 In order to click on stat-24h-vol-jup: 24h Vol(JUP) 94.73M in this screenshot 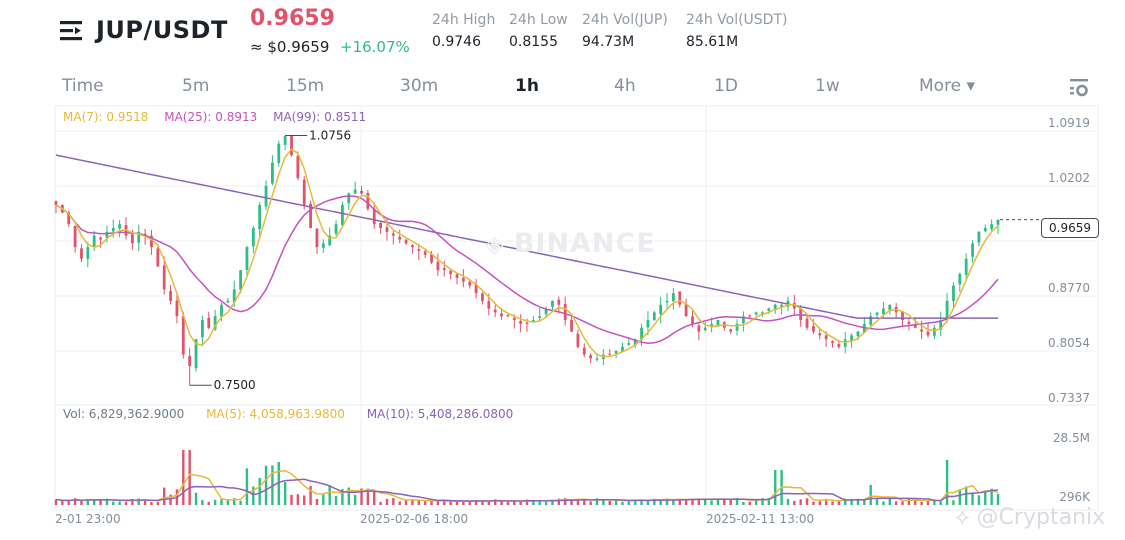, I will do `click(625, 31)`.